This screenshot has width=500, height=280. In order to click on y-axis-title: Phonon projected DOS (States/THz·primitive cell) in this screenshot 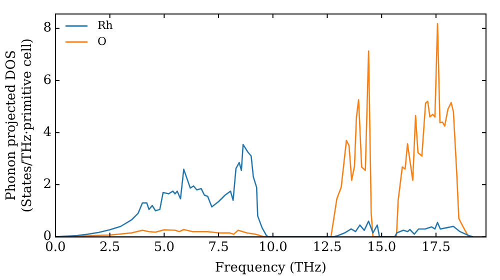, I will do `click(19, 125)`.